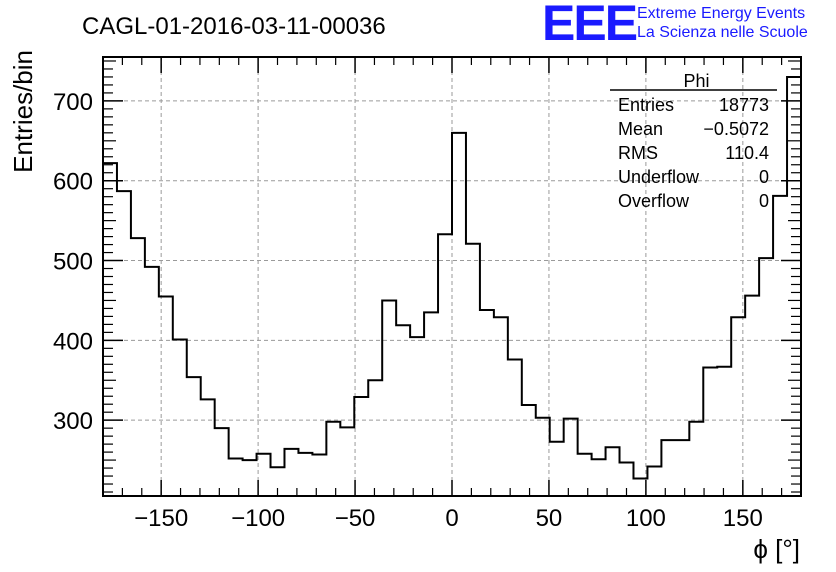  What do you see at coordinates (73, 341) in the screenshot?
I see `y-tick-label: 400` at bounding box center [73, 341].